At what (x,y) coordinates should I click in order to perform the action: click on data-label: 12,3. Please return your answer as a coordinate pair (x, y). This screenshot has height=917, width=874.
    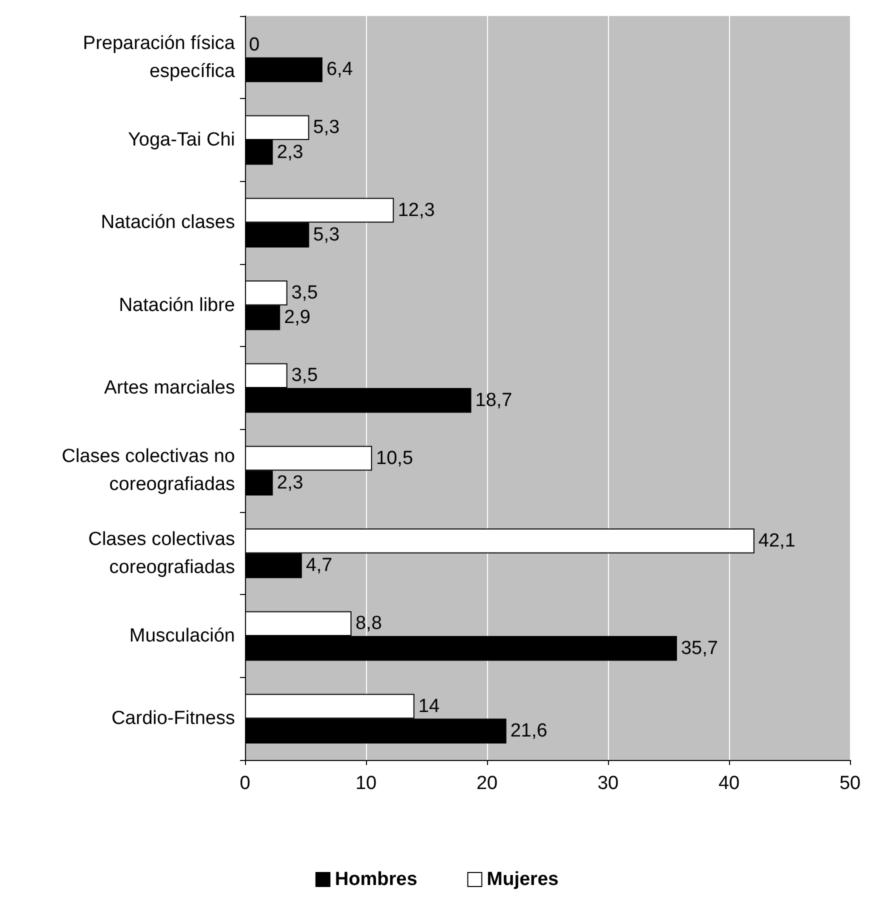
    Looking at the image, I should click on (416, 210).